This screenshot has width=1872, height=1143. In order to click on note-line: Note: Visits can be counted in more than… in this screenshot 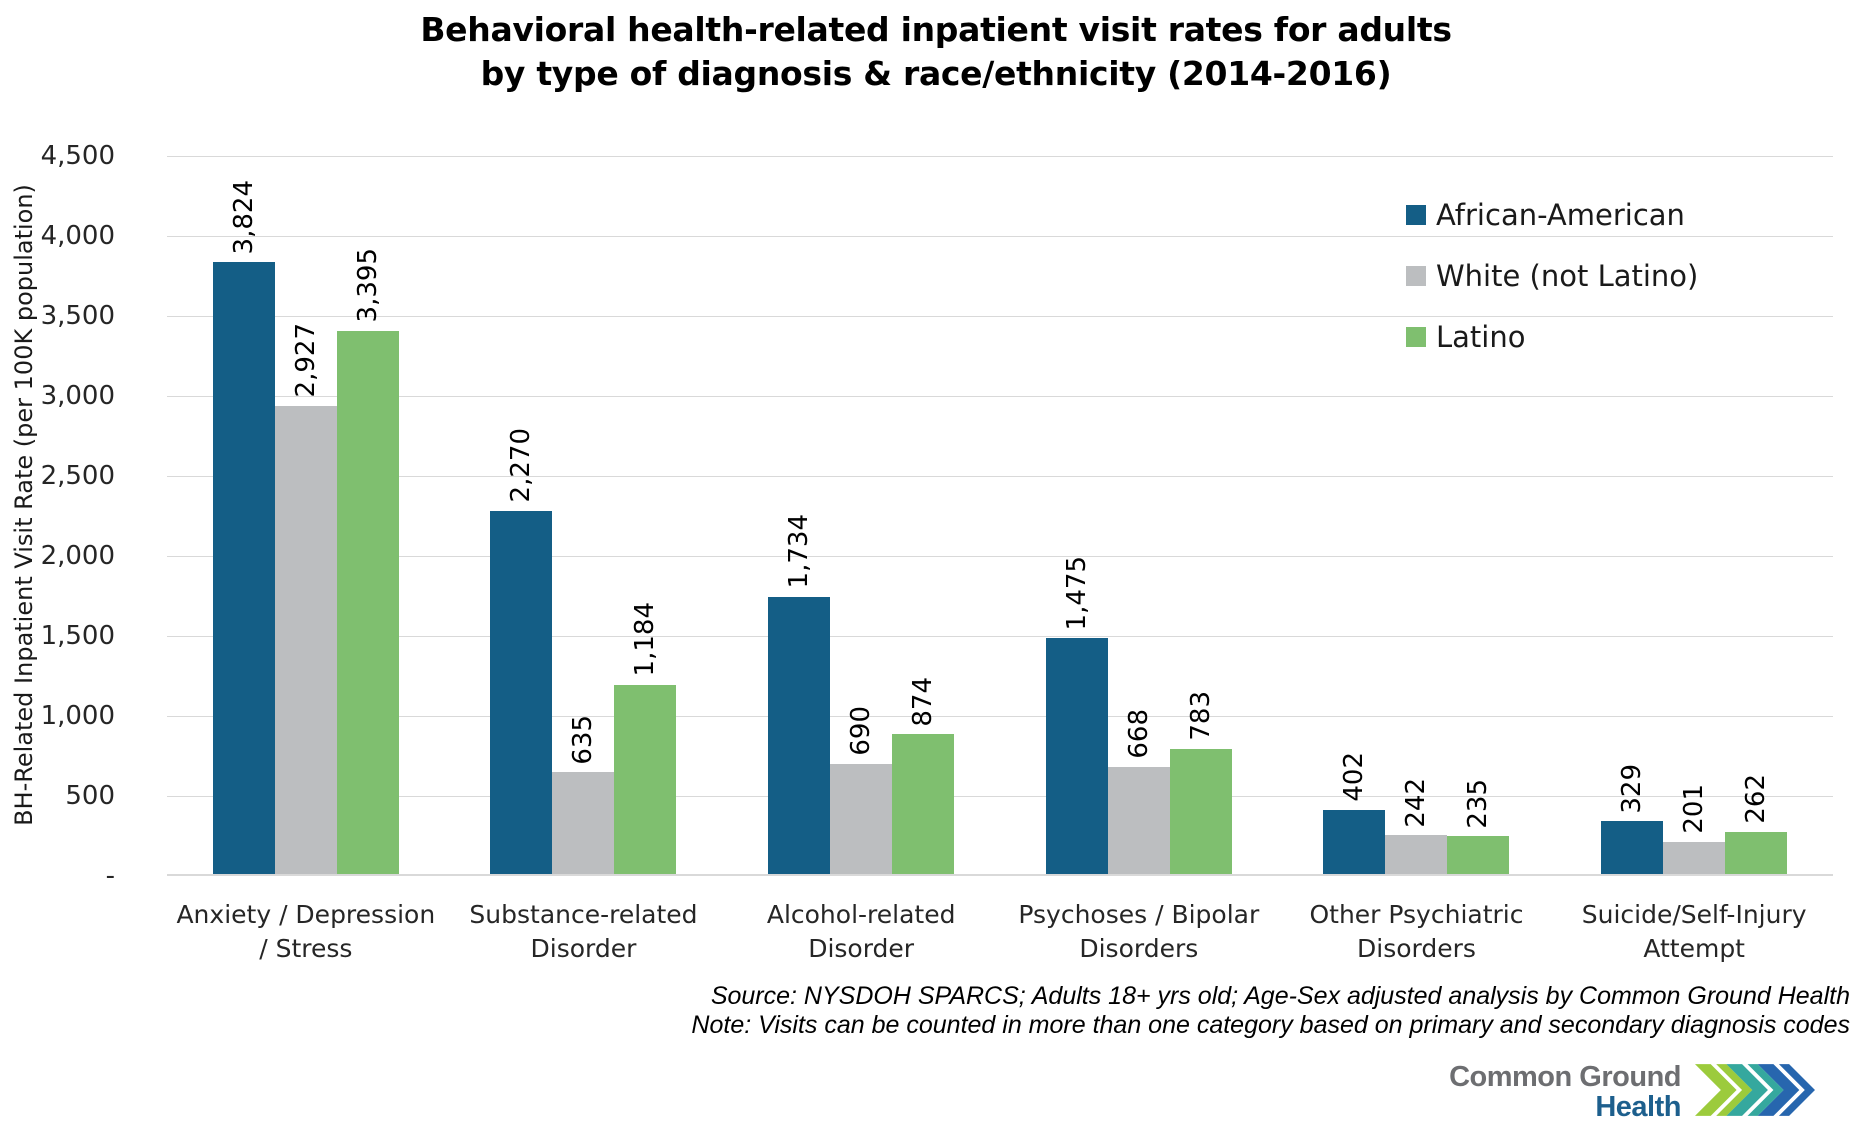, I will do `click(1270, 1025)`.